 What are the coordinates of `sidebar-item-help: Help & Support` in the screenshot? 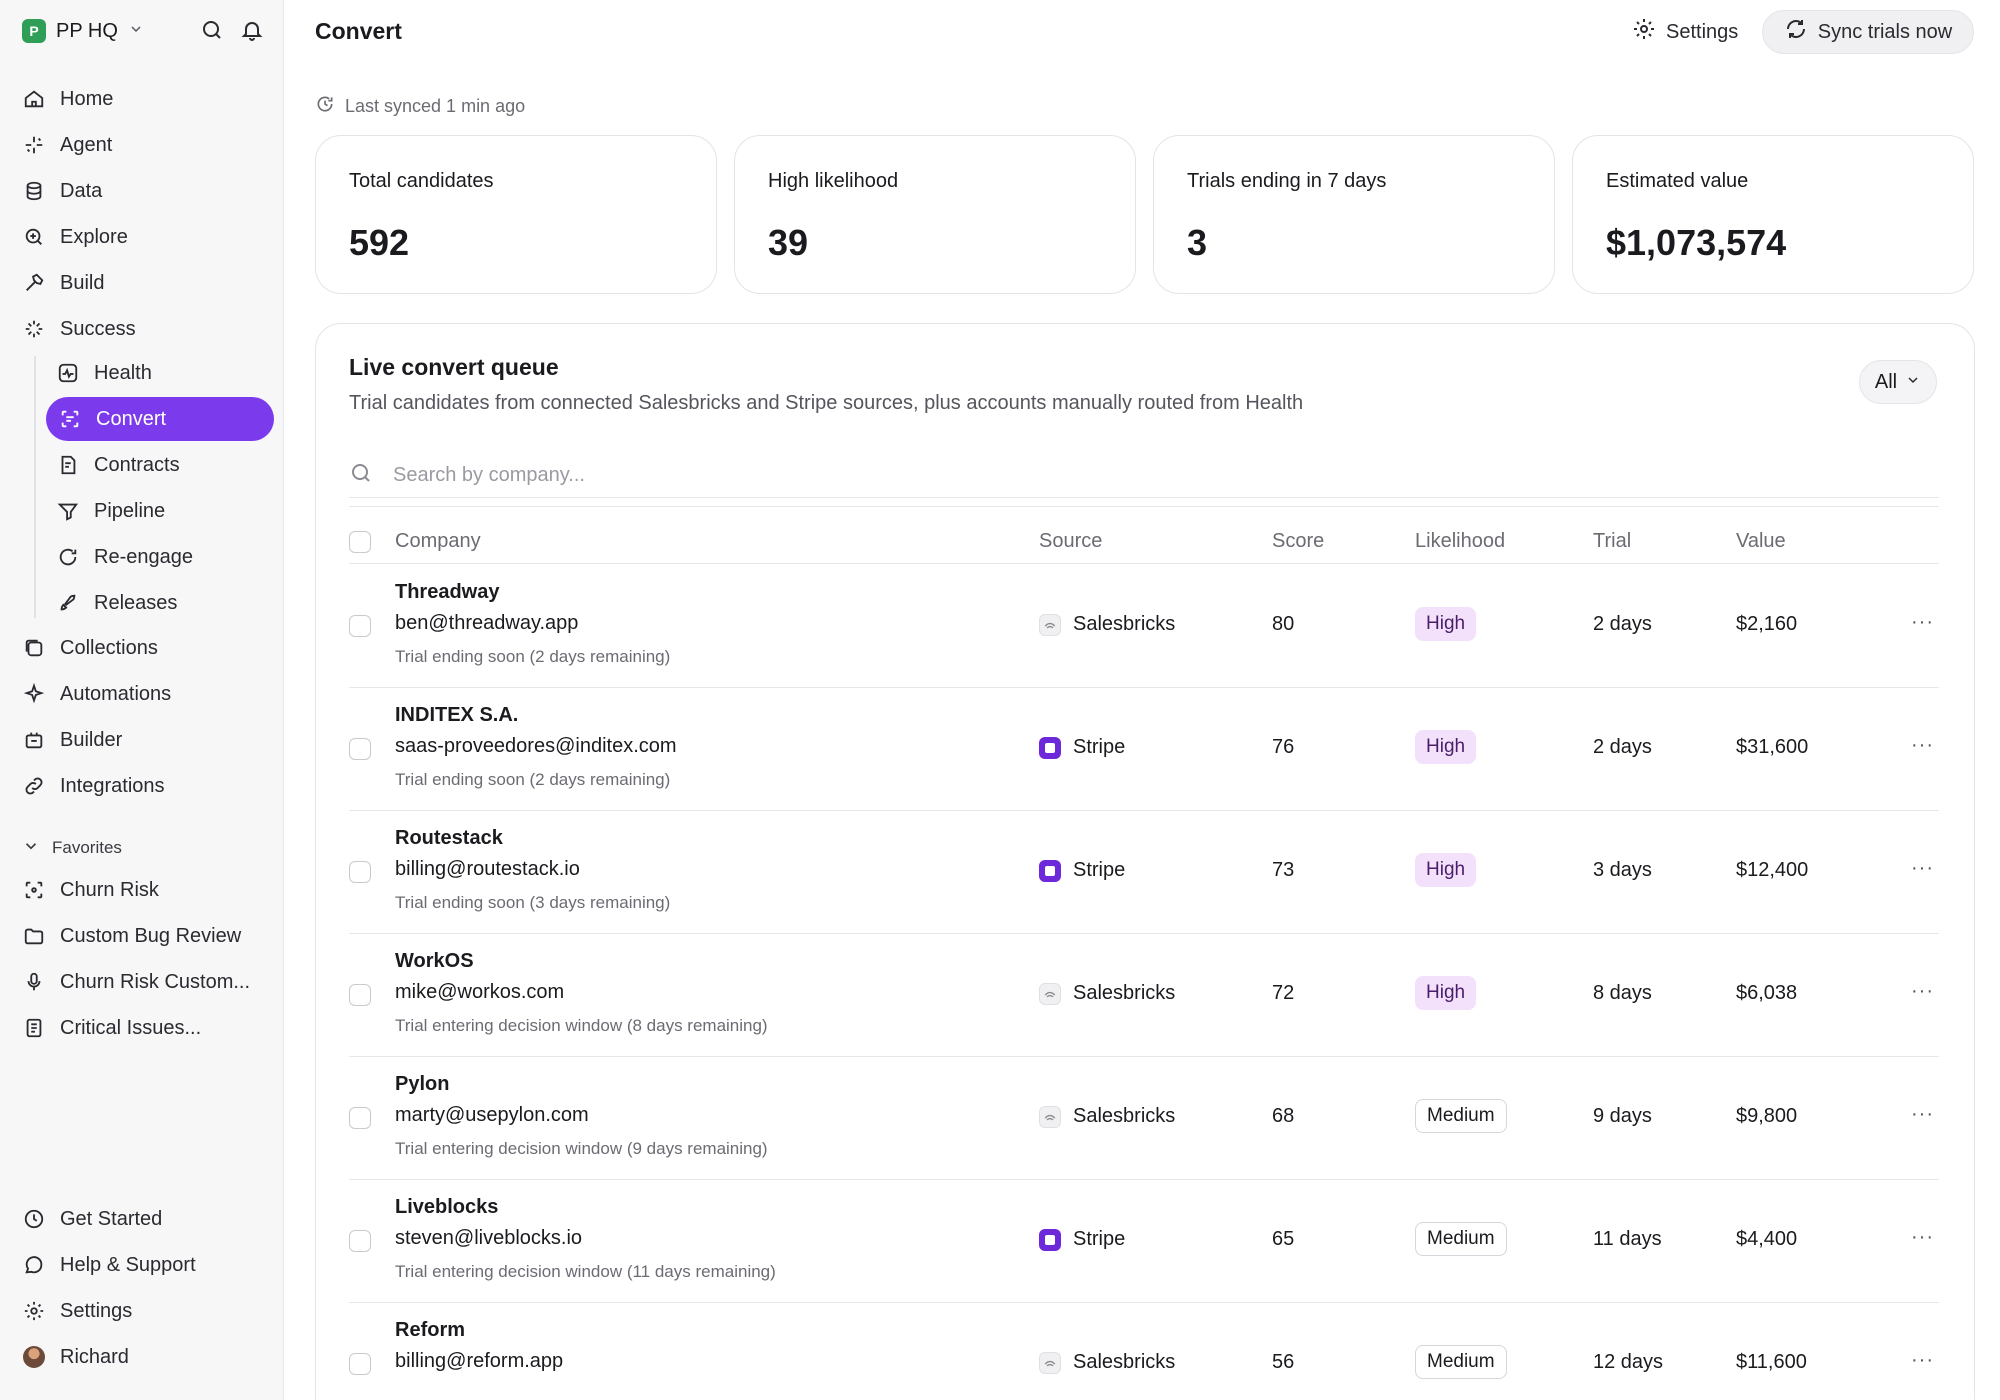 It's located at (147, 1265).